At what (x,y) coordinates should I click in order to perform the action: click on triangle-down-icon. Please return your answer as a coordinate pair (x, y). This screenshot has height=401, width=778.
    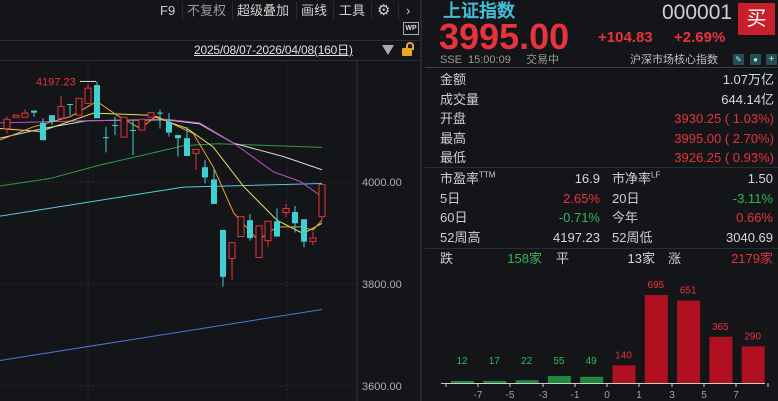
    Looking at the image, I should click on (388, 50).